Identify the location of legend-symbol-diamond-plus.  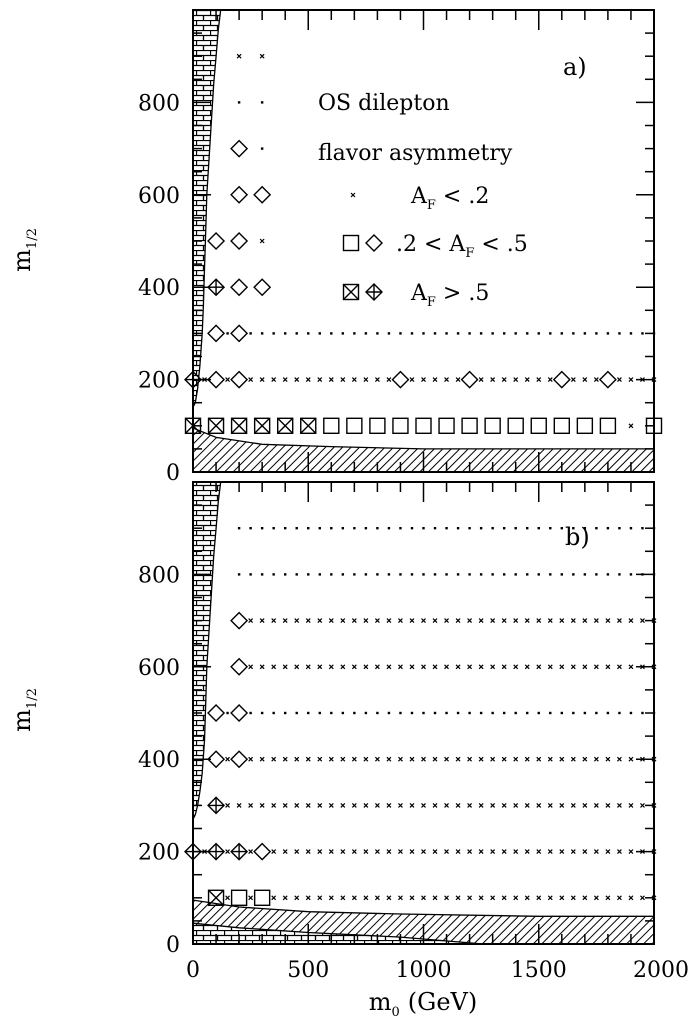
(374, 292).